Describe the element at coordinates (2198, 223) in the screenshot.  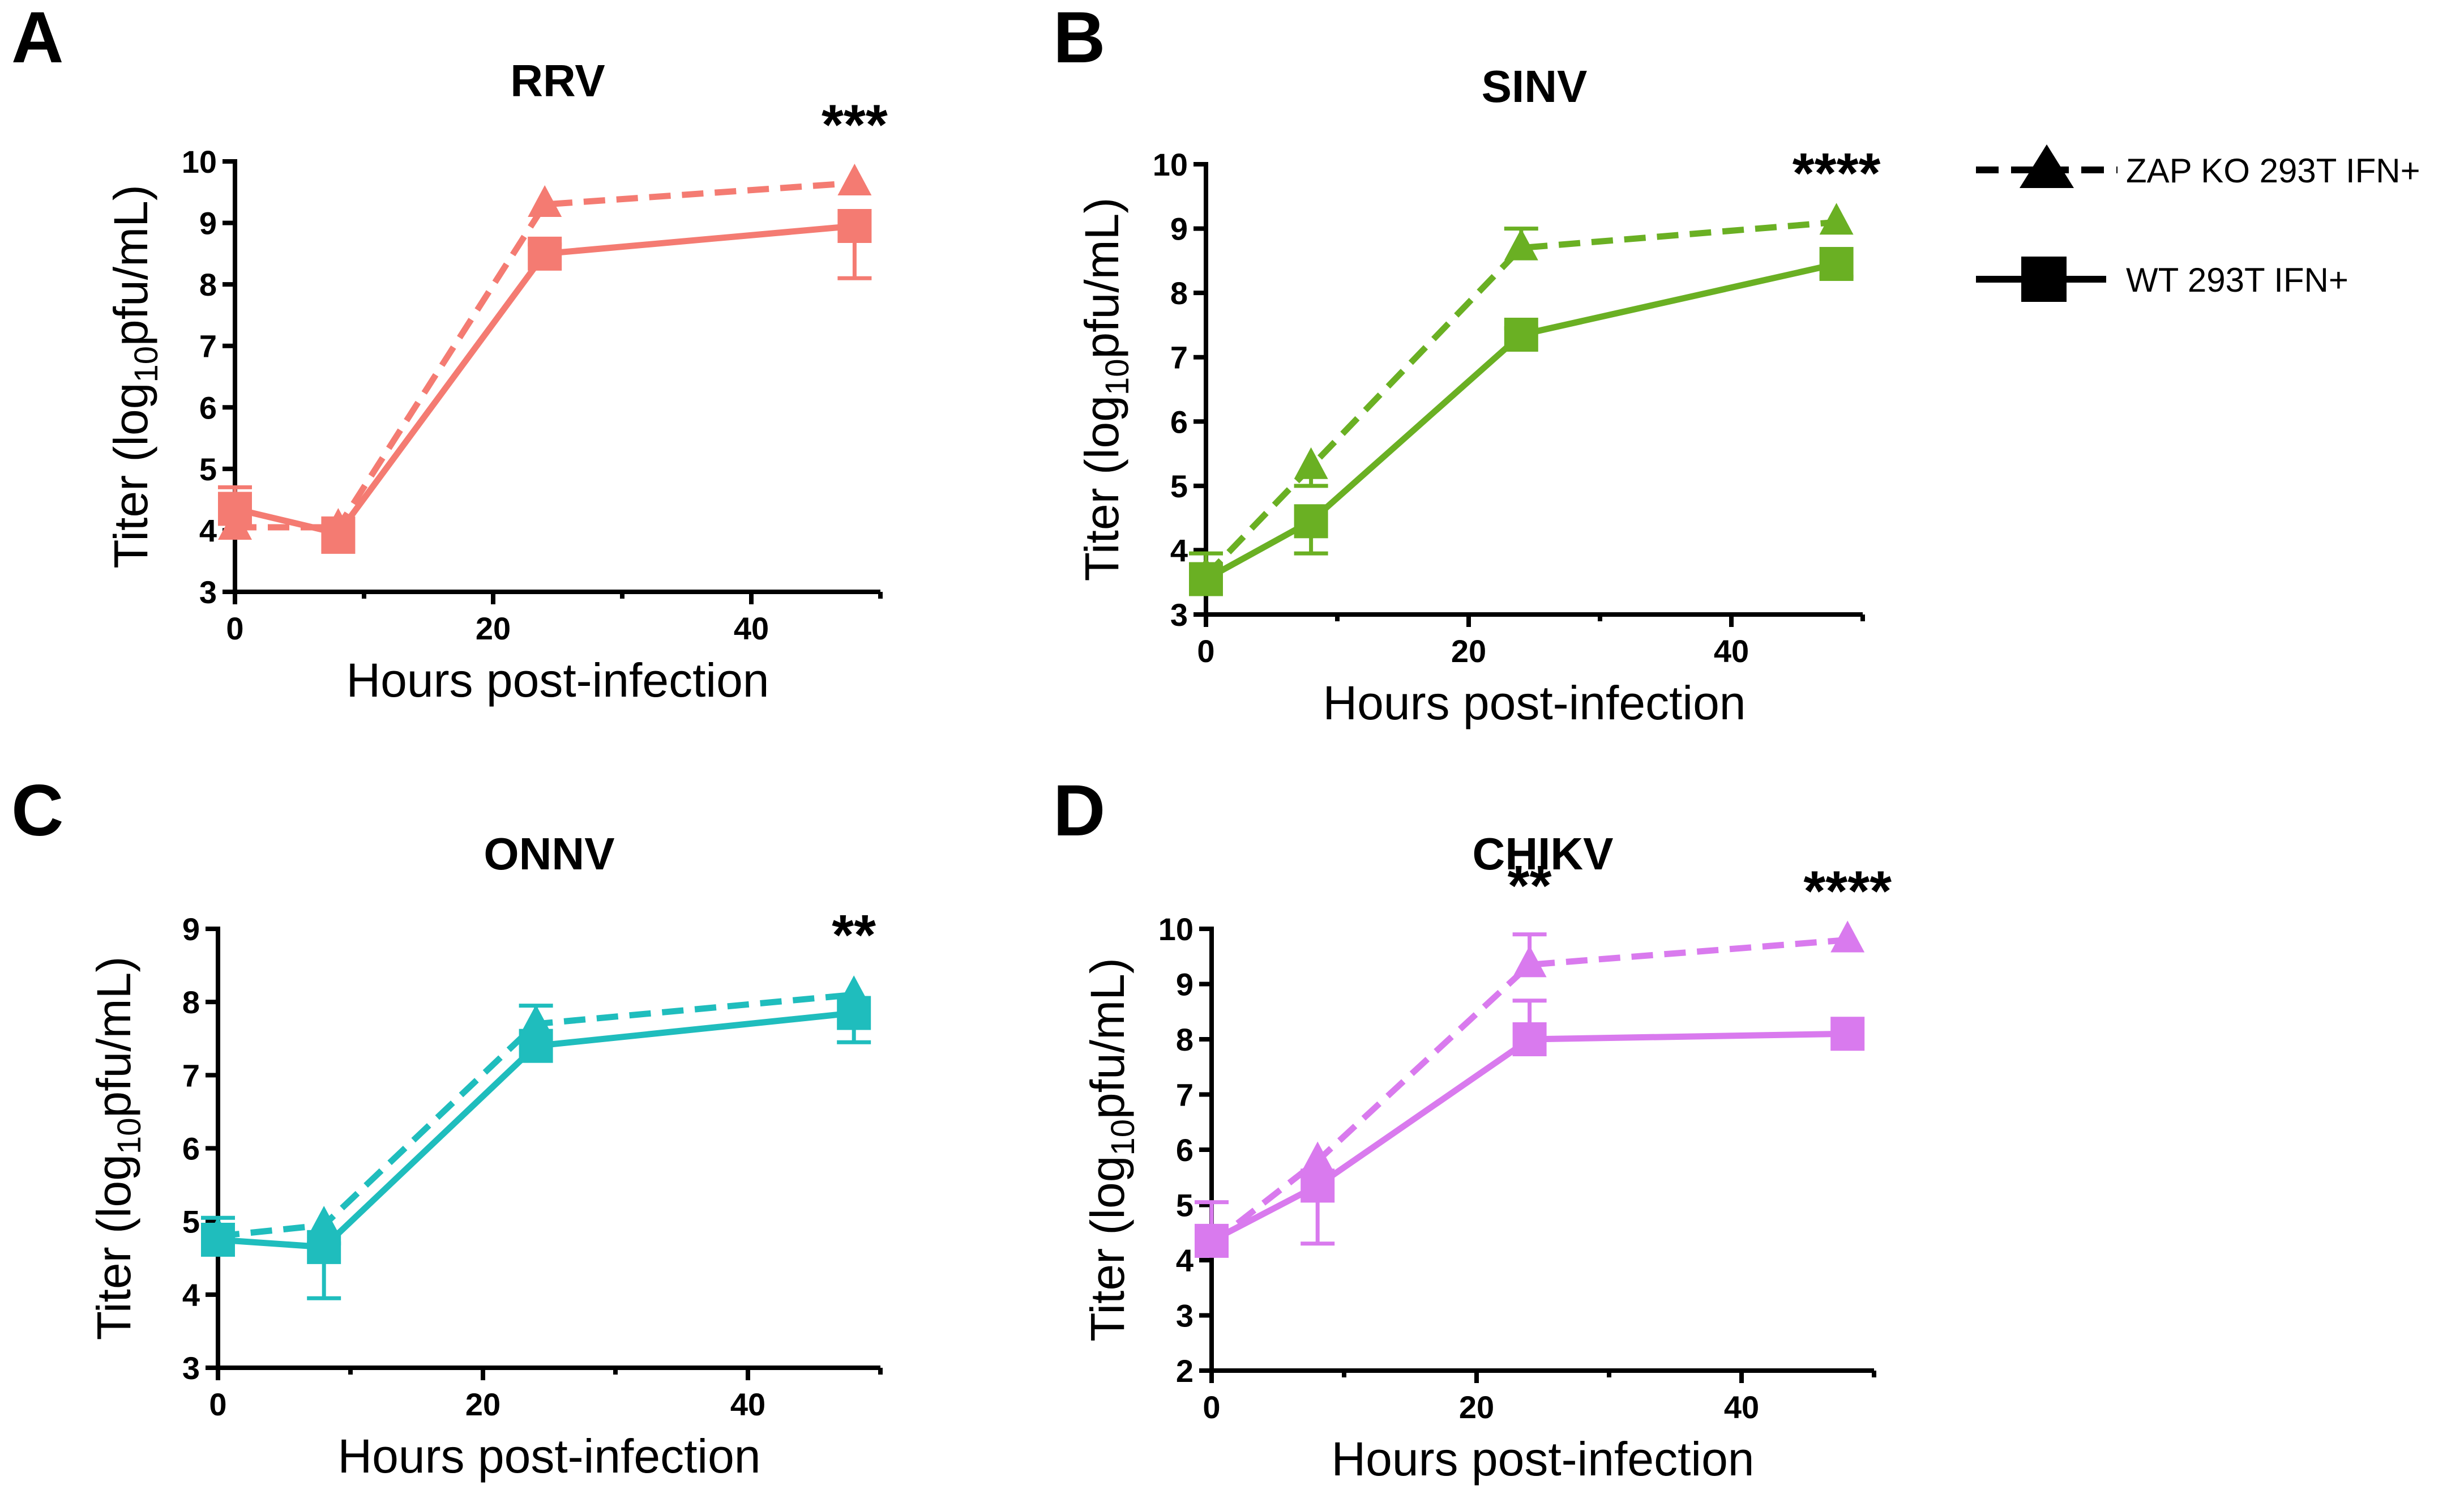
I see `legend: ZAP KO 293T IFN+ WT 293T IFN+` at that location.